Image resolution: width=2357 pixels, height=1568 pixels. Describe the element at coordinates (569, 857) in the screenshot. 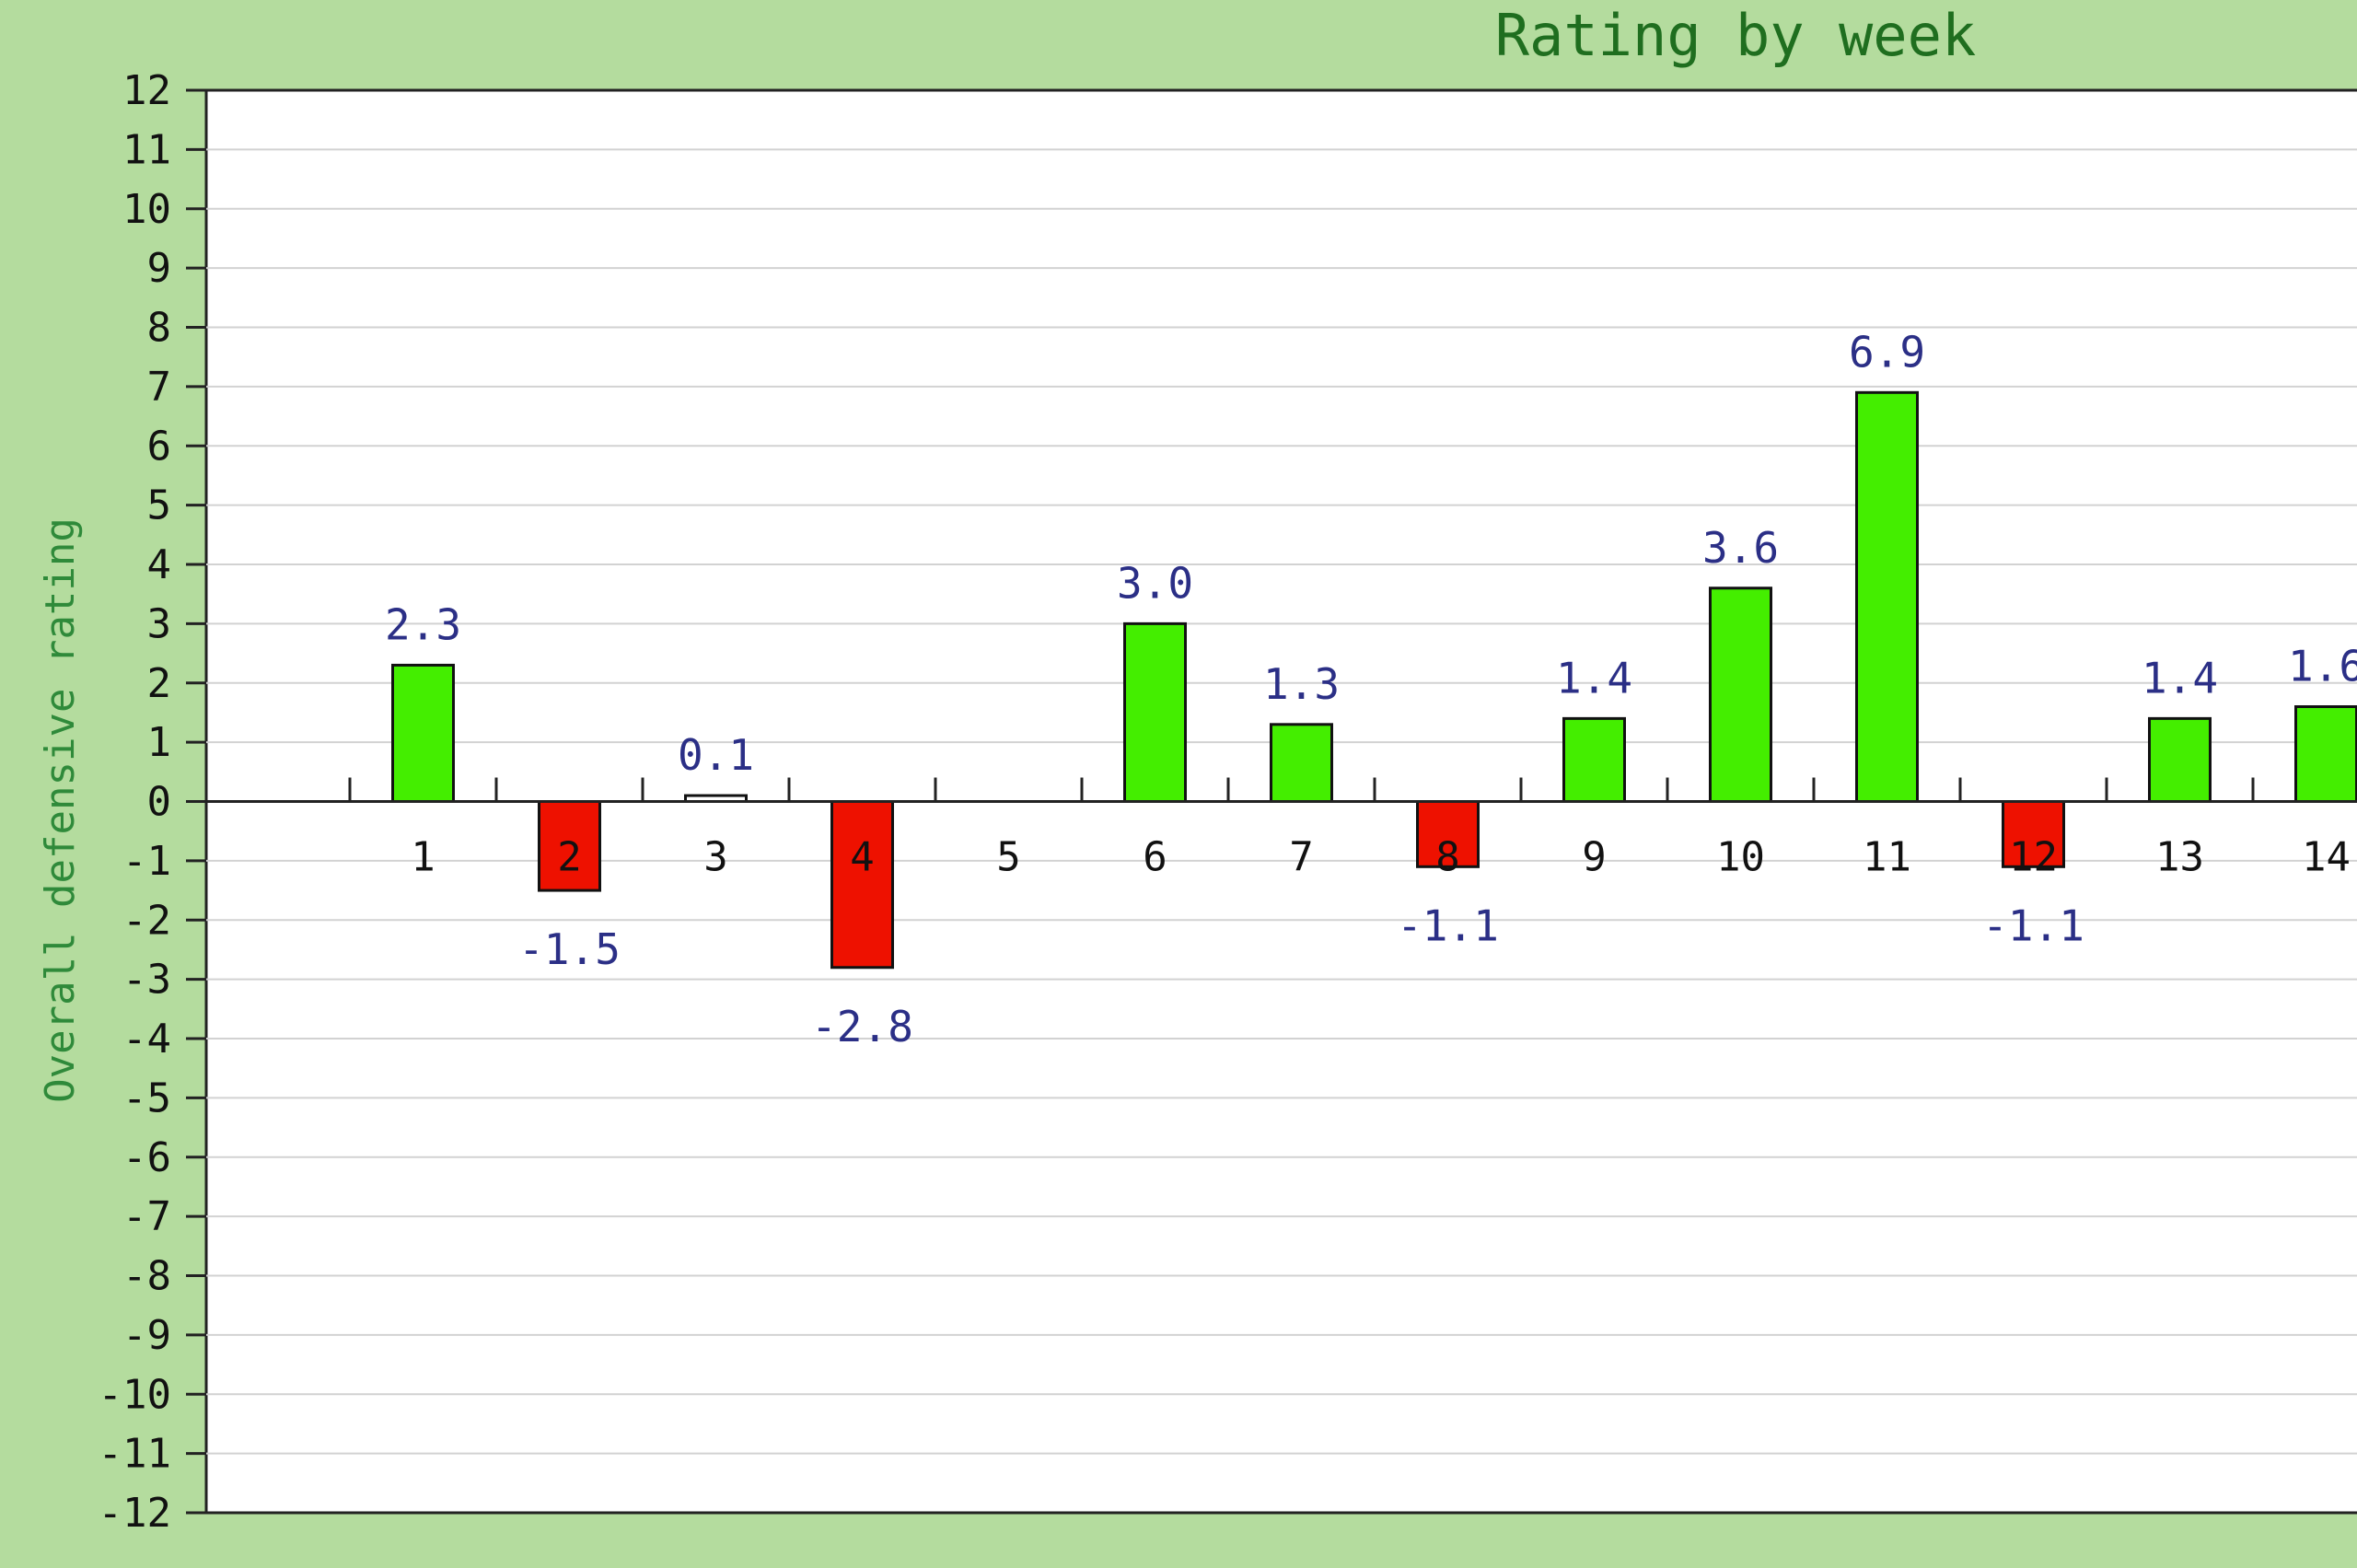

I see `x-tick-label: 2` at that location.